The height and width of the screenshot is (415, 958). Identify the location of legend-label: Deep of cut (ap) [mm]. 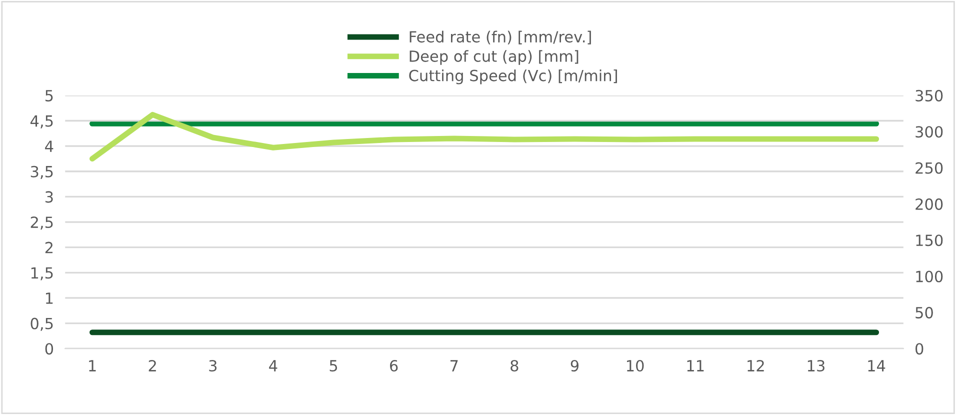
(494, 57).